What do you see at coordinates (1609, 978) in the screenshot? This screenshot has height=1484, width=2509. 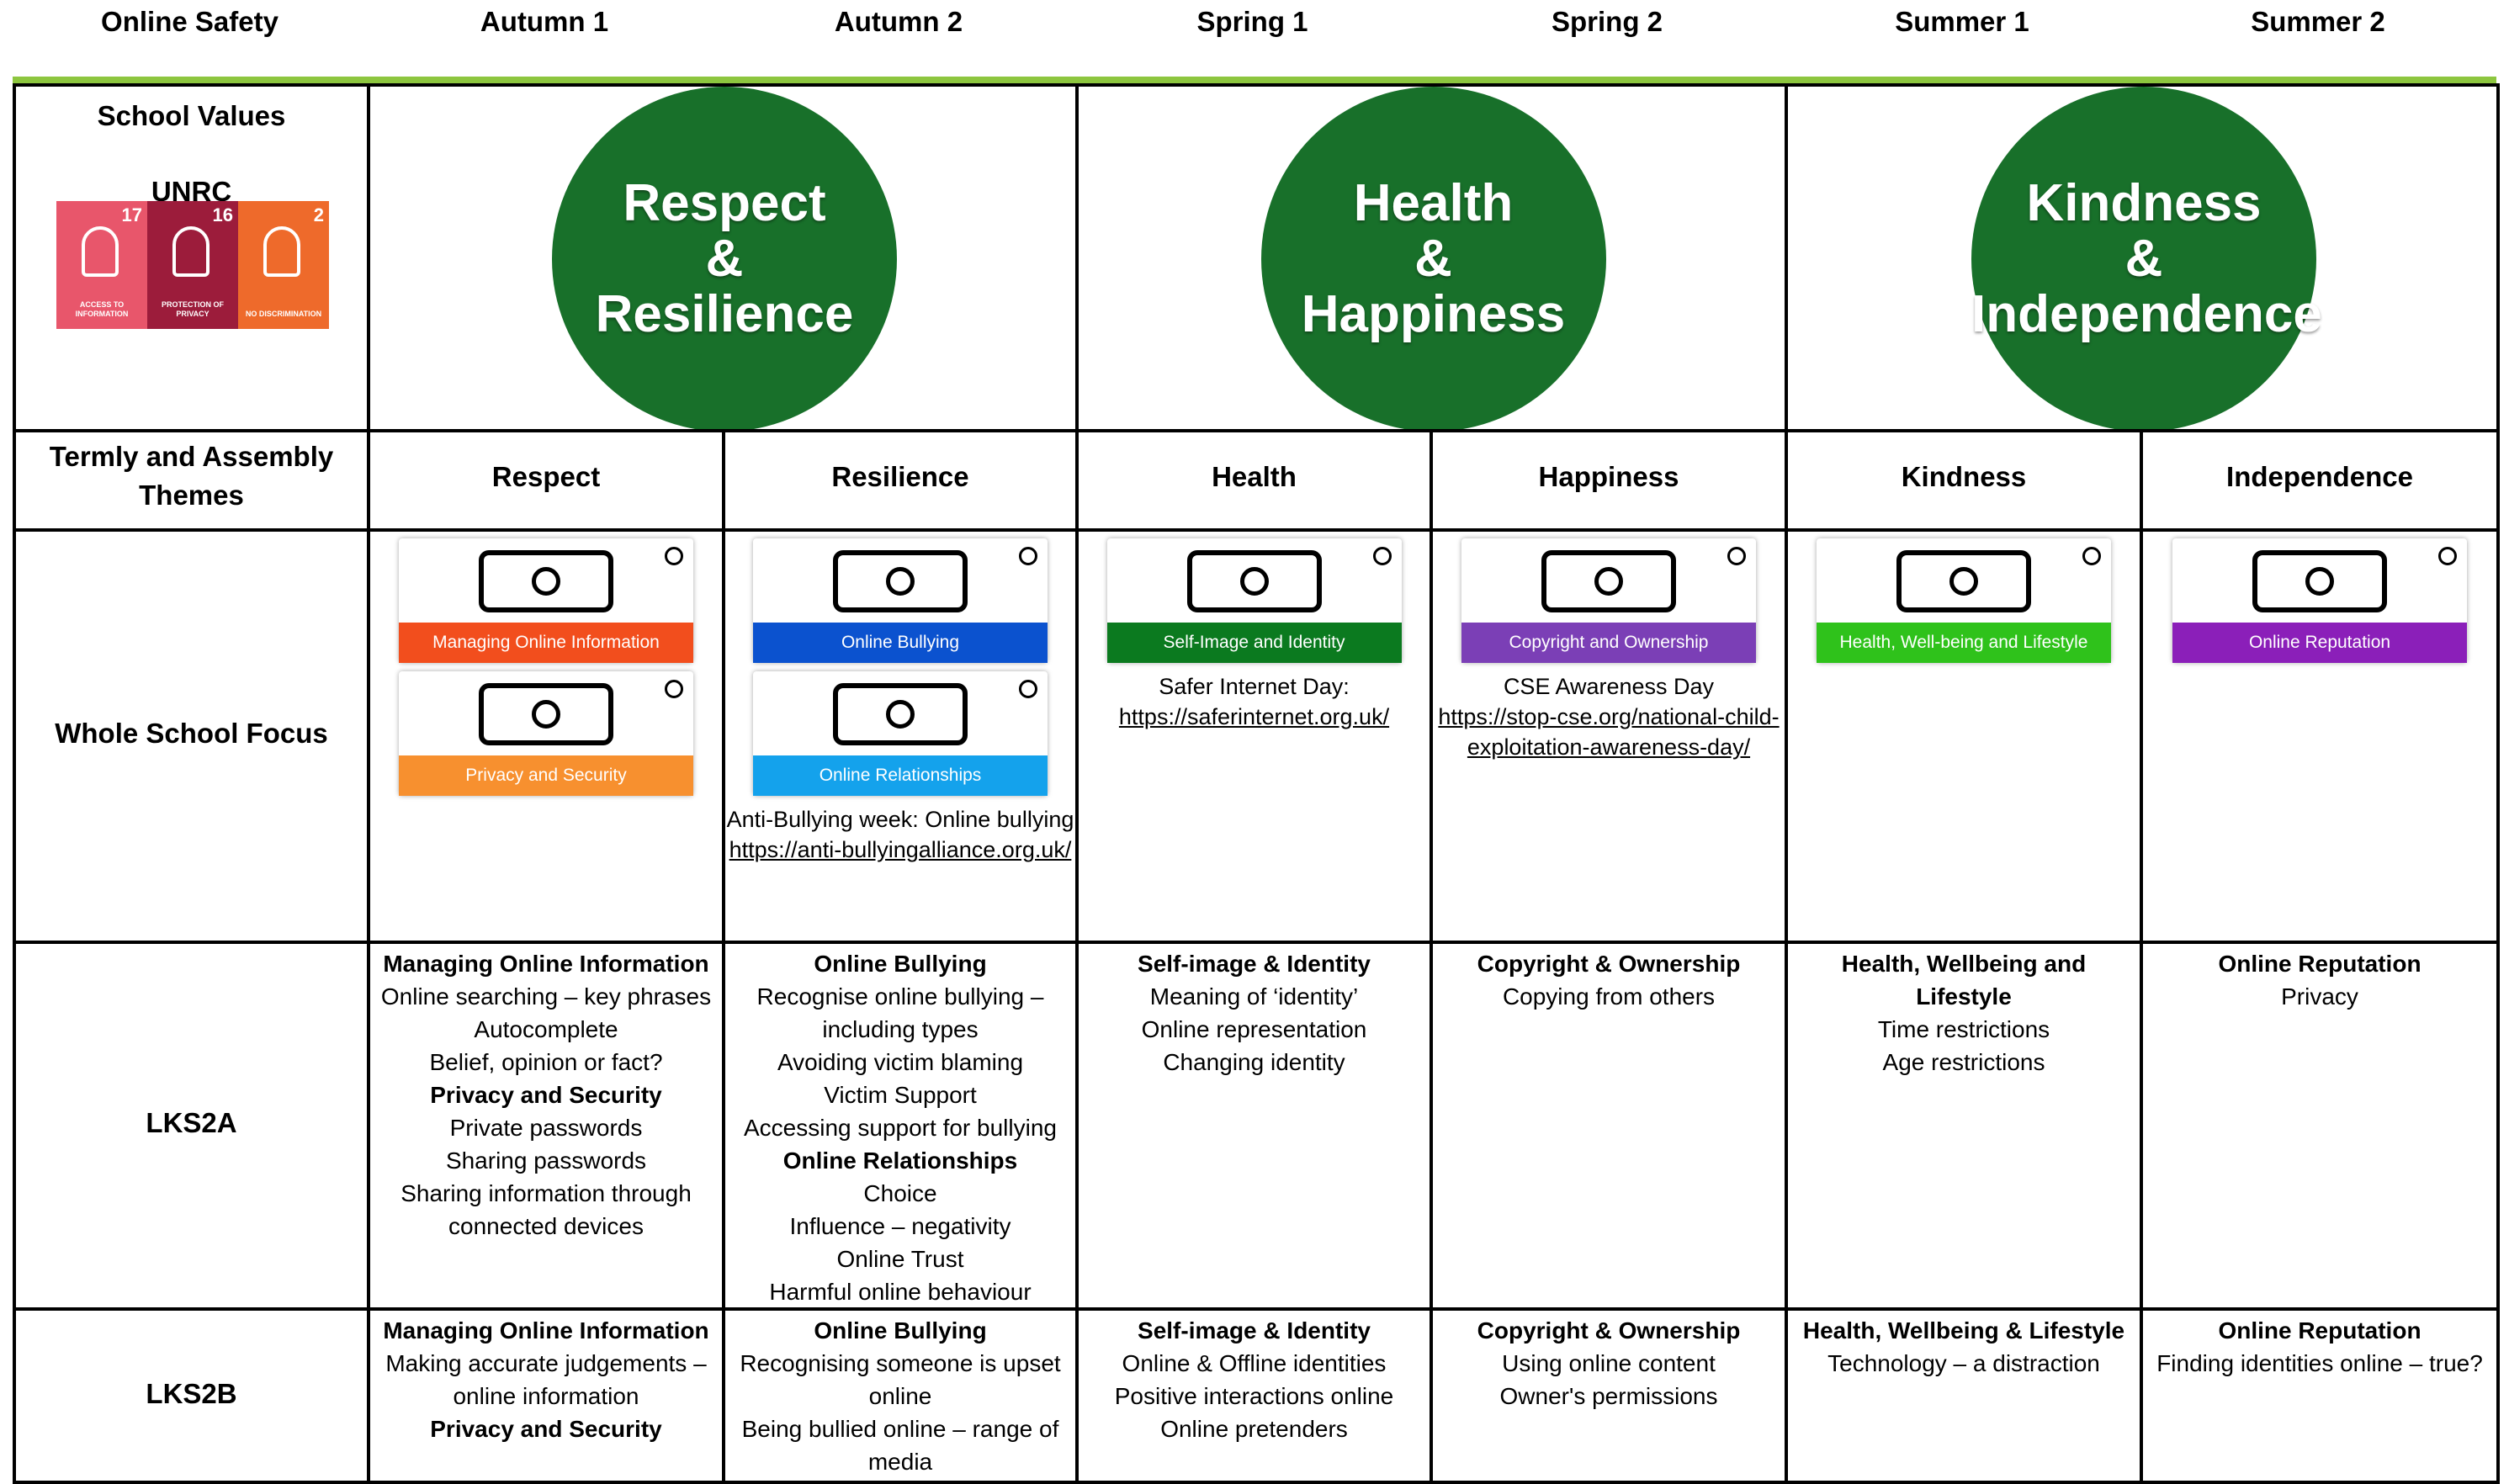 I see `content: Copyright & Ownership Copying from others` at bounding box center [1609, 978].